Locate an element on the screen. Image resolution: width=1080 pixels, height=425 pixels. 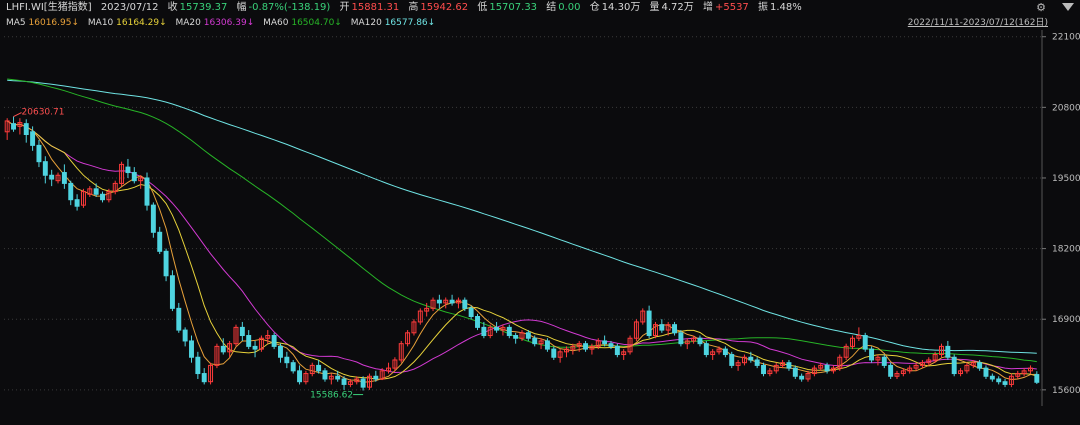
max-pointer is located at coordinates (17, 114).